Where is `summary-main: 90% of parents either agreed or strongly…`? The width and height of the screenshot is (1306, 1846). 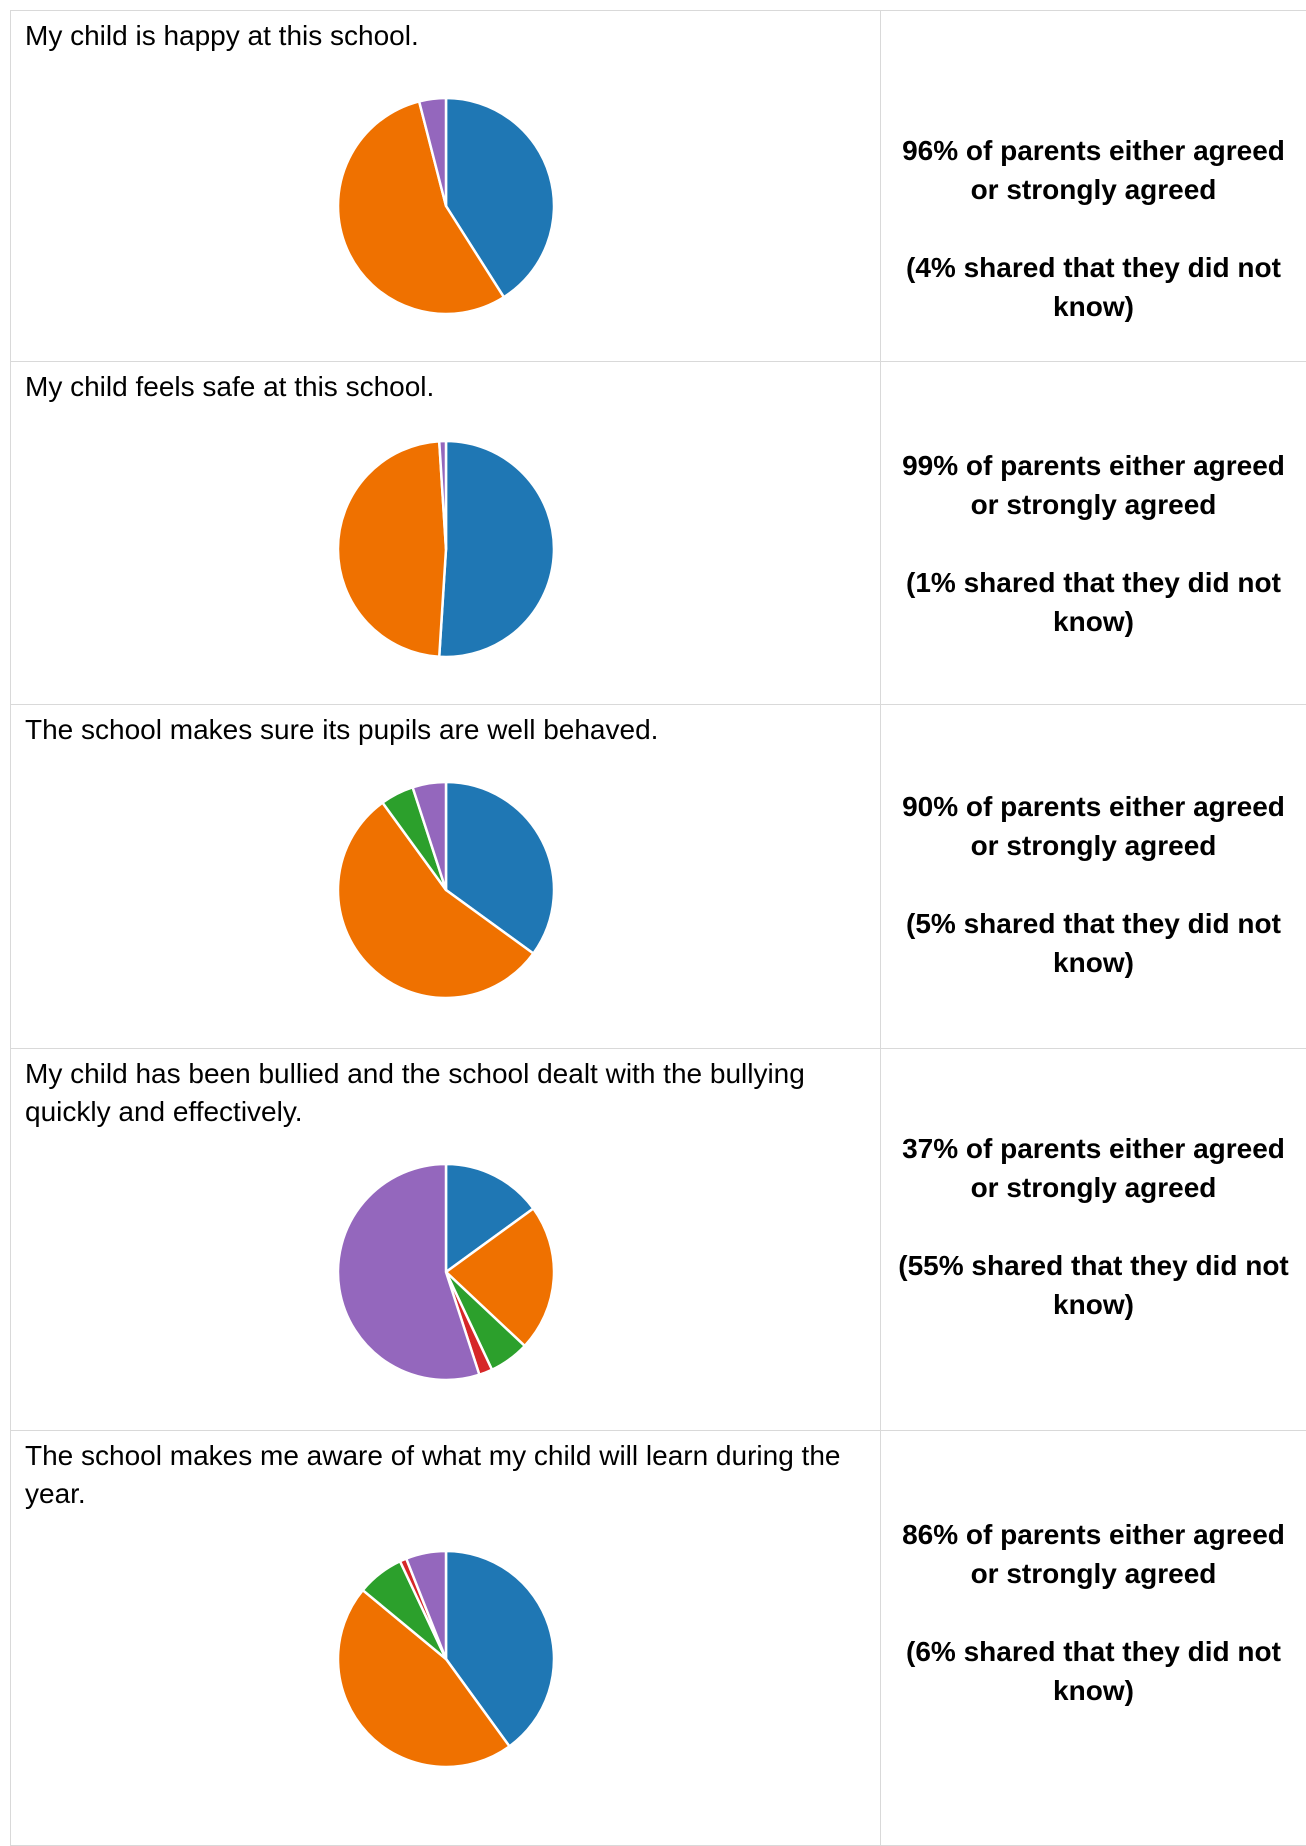
summary-main: 90% of parents either agreed or strongly… is located at coordinates (1093, 826).